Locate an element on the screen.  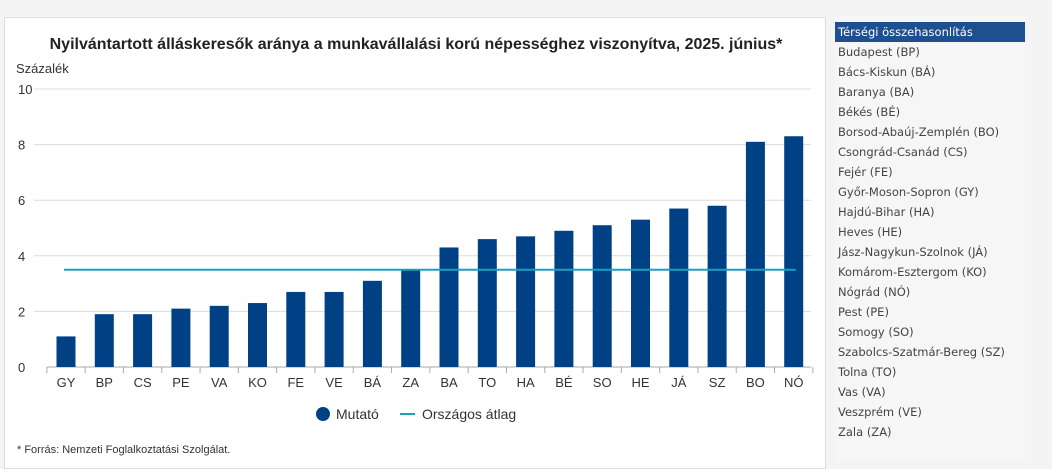
x-tick-label: JÁ is located at coordinates (679, 382).